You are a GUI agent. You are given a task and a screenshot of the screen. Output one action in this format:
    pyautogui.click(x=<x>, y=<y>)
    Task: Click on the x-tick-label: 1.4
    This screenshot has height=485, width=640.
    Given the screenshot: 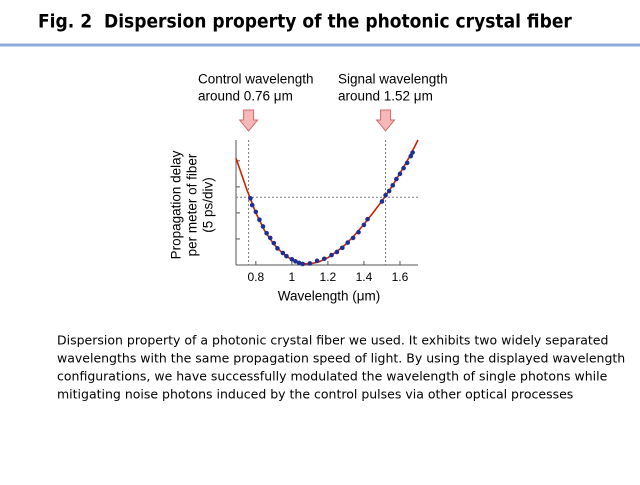 What is the action you would take?
    pyautogui.click(x=364, y=277)
    